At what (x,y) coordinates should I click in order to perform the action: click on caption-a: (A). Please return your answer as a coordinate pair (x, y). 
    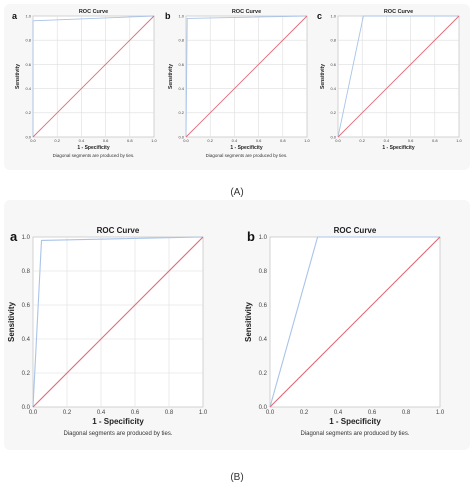
    Looking at the image, I should click on (237, 192).